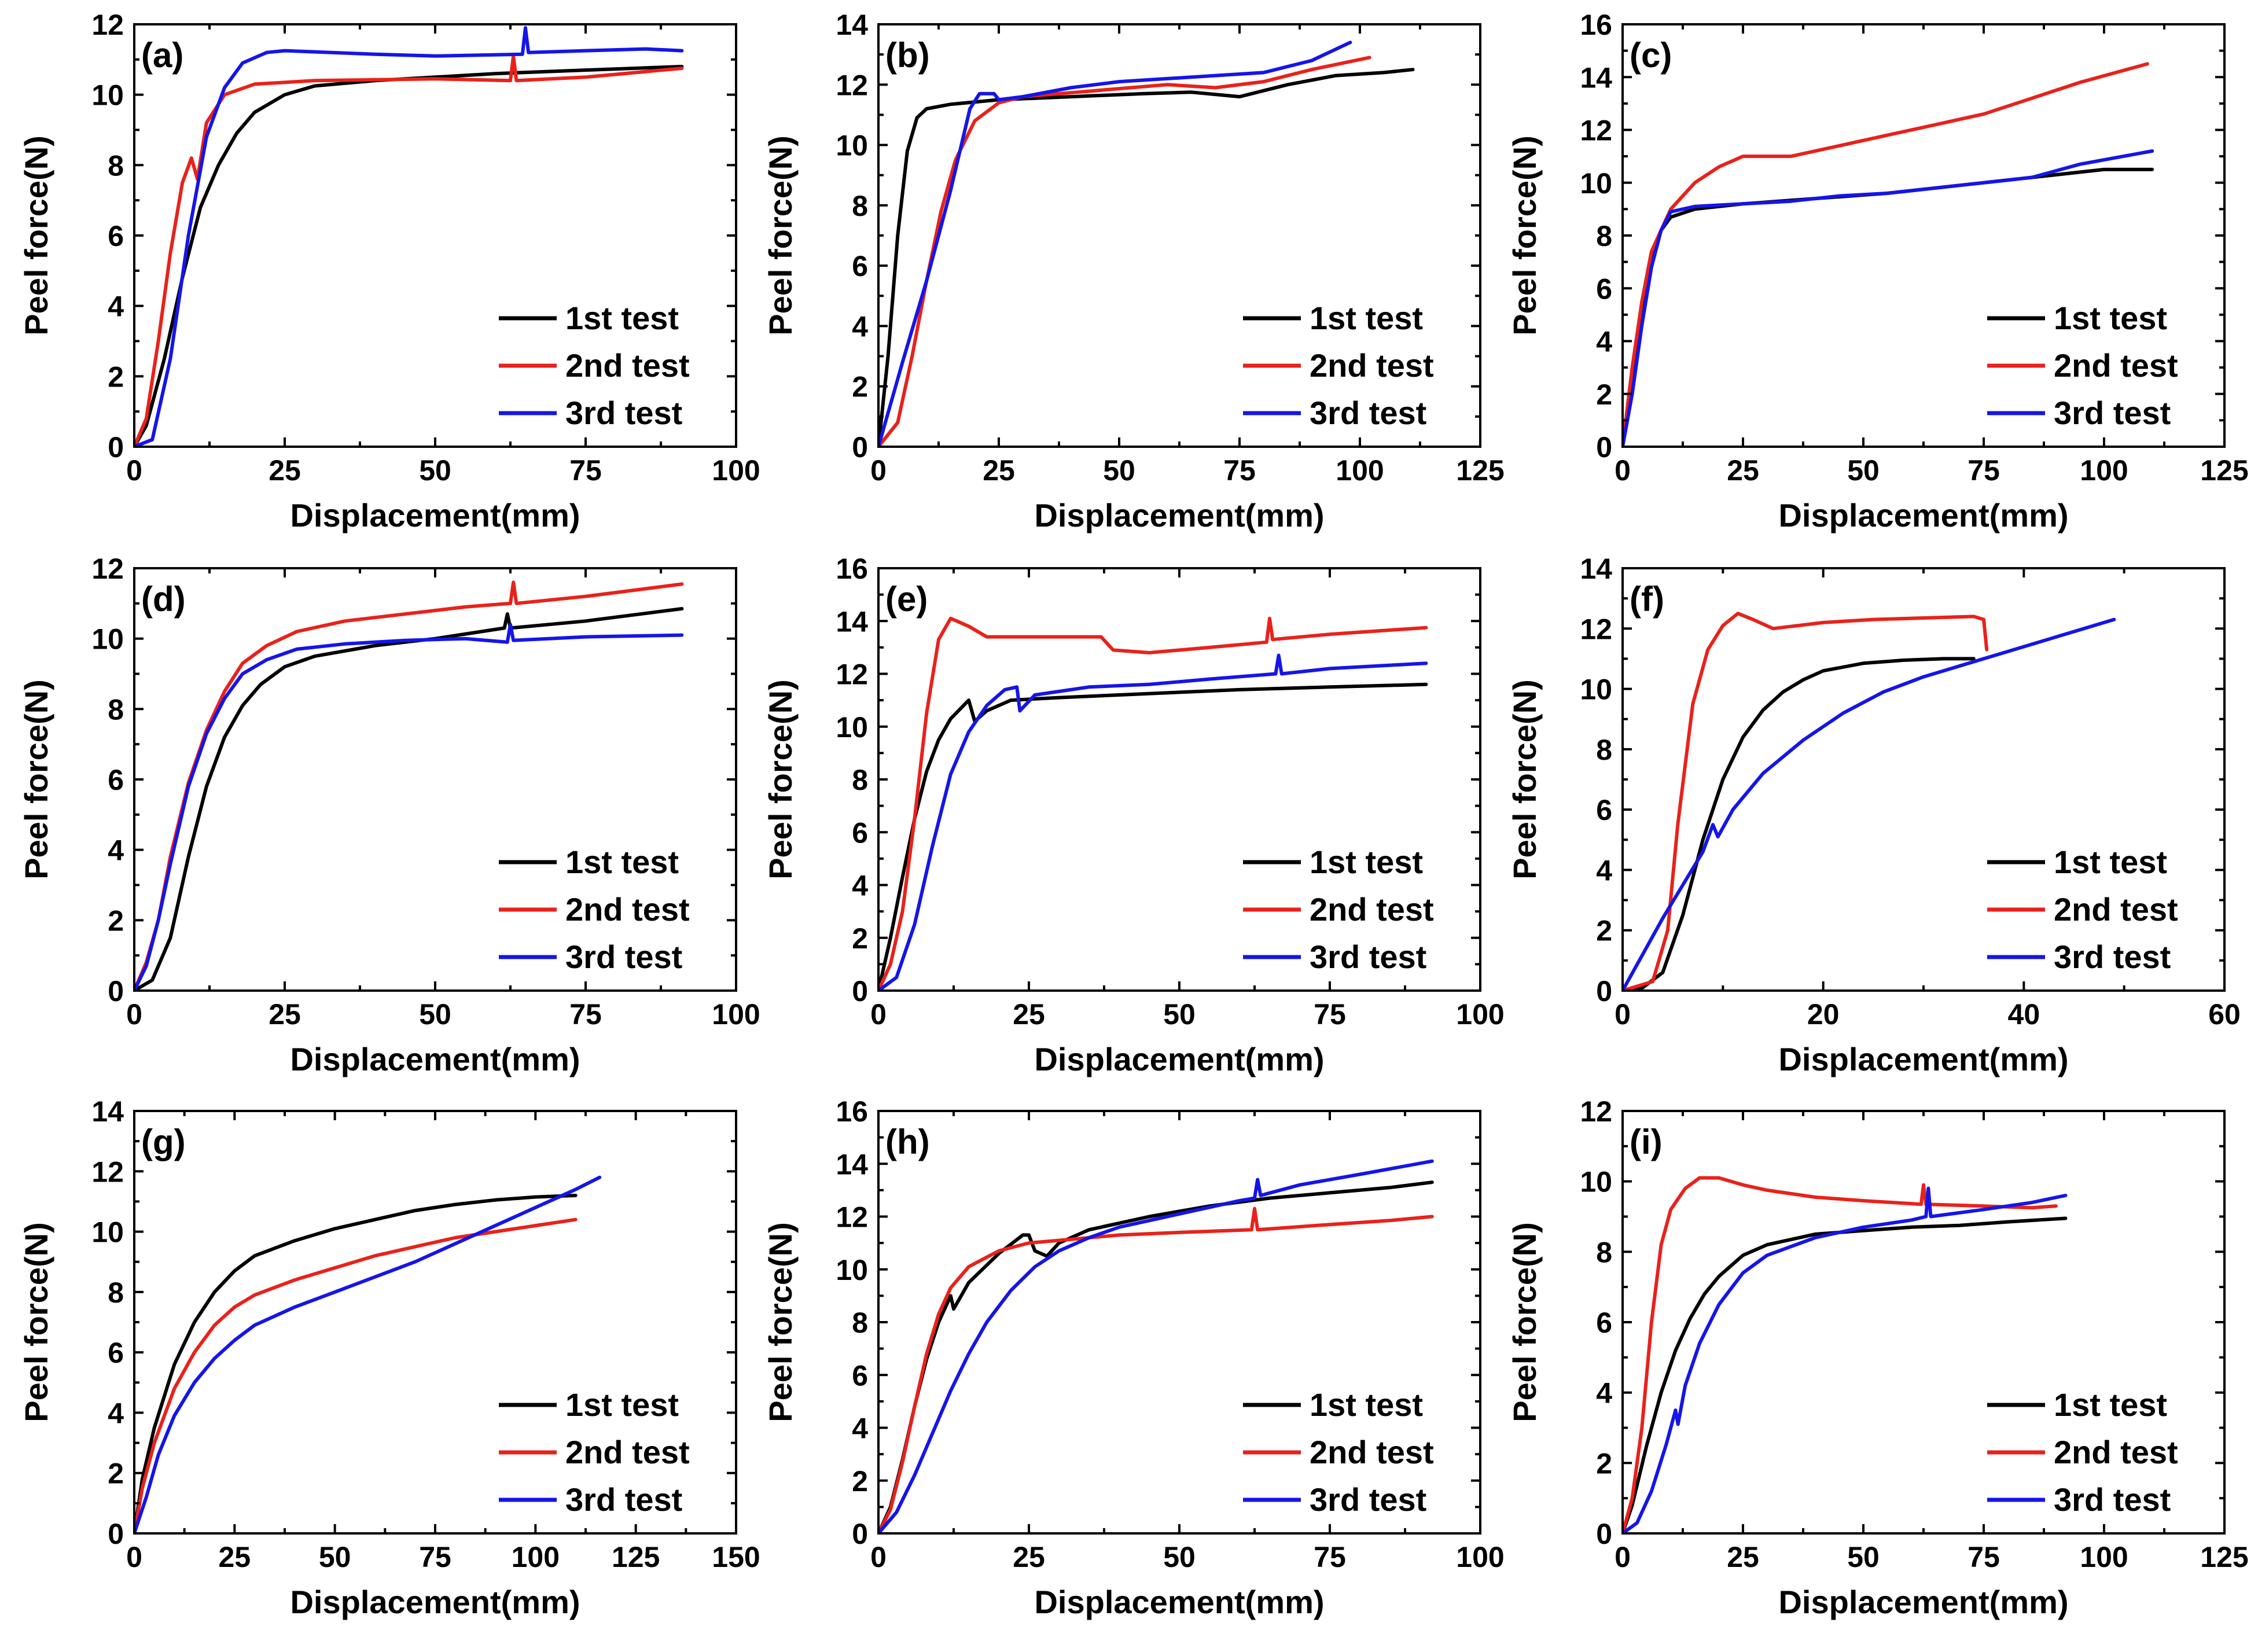 This screenshot has height=1652, width=2258. I want to click on panel-label: (i), so click(1646, 1142).